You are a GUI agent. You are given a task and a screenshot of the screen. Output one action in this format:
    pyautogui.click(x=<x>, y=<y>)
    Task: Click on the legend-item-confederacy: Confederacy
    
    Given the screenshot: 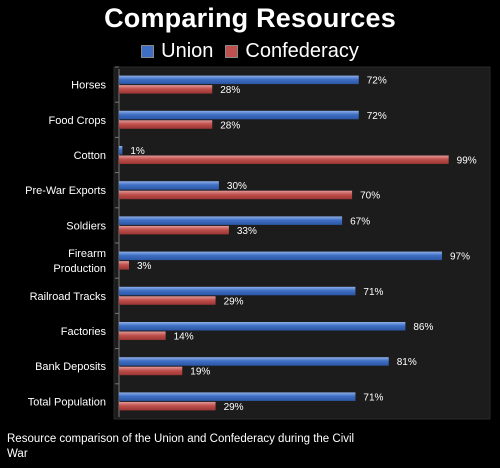 What is the action you would take?
    pyautogui.click(x=292, y=51)
    